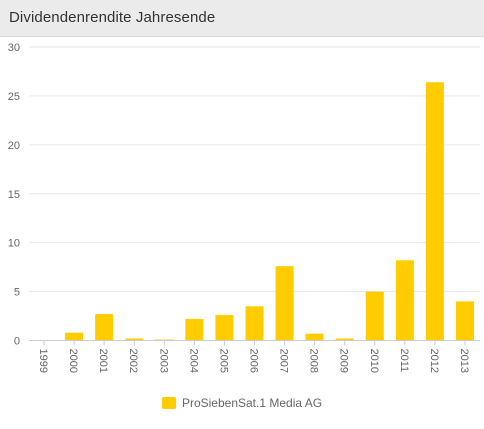 This screenshot has height=429, width=484. What do you see at coordinates (434, 361) in the screenshot?
I see `x-tick-label: 2012` at bounding box center [434, 361].